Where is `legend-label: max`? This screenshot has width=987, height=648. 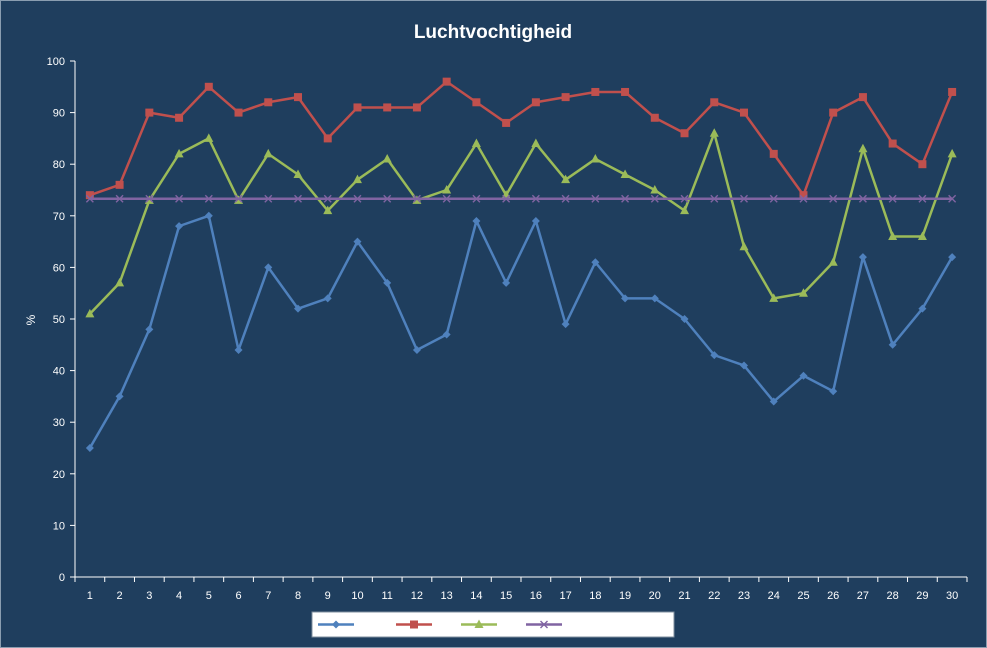 legend-label: max is located at coordinates (446, 626).